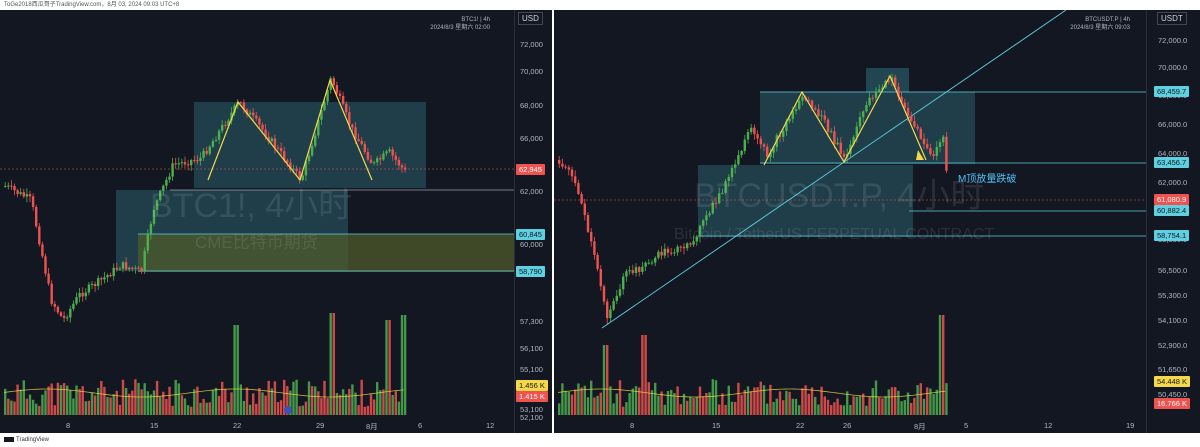  I want to click on right-currency-button: USDT, so click(1172, 18).